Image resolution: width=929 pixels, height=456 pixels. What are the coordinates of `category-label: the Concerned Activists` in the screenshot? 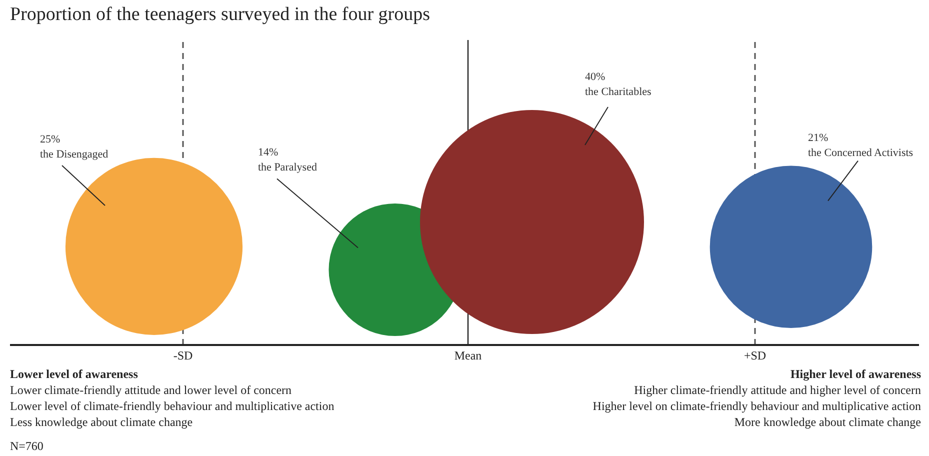 It's located at (861, 152).